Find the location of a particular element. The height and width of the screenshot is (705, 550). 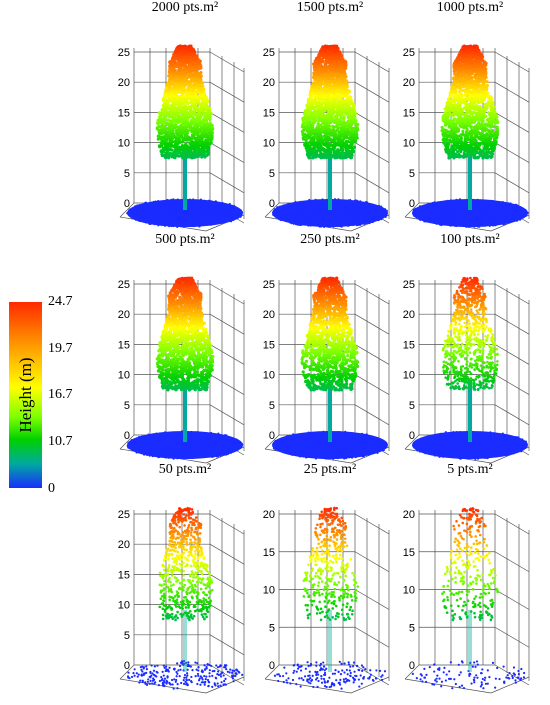

point-cloud-panel: 500 pts.m² 25 20 15 10 5 0 is located at coordinates (185, 342).